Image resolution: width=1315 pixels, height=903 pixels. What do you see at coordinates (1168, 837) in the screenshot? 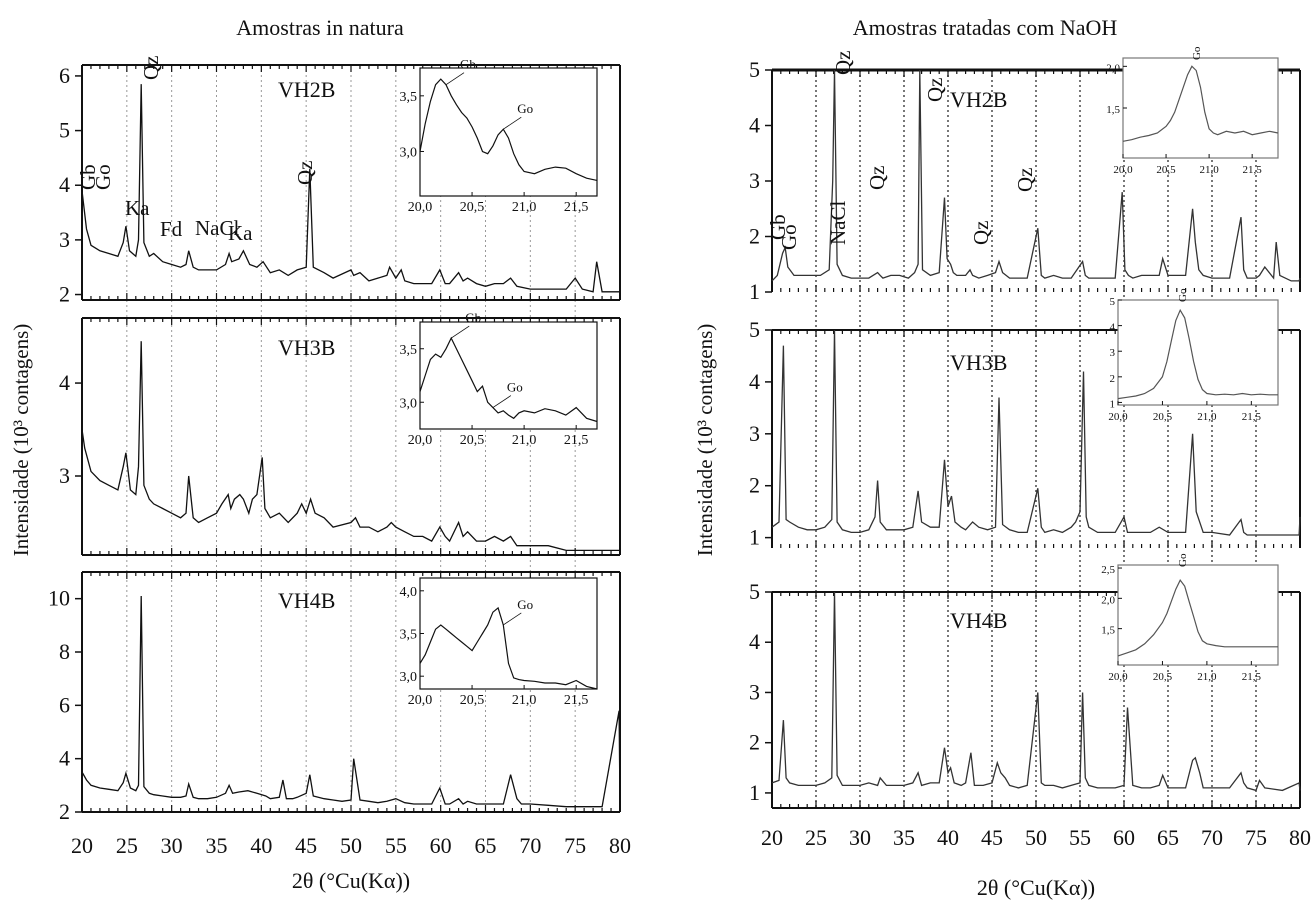
I see `x-tick-label: 65` at bounding box center [1168, 837].